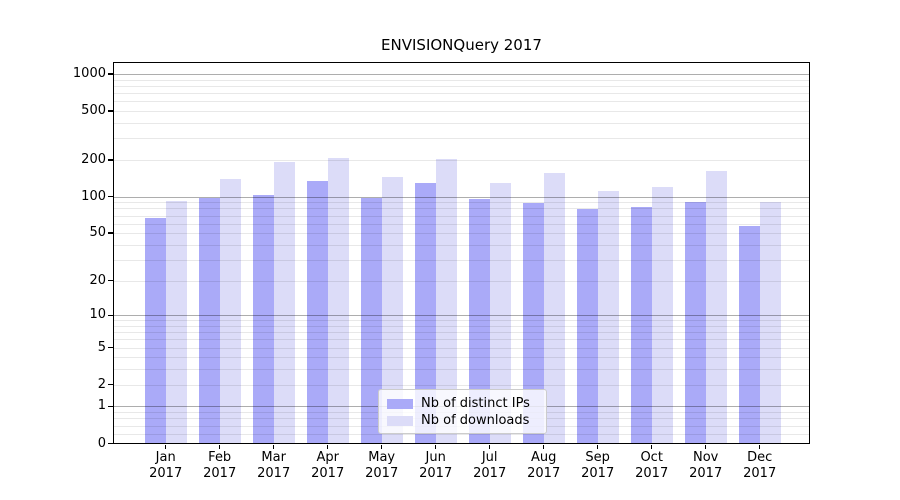 This screenshot has width=900, height=500. Describe the element at coordinates (705, 447) in the screenshot. I see `x-tick-mark-nov` at that location.